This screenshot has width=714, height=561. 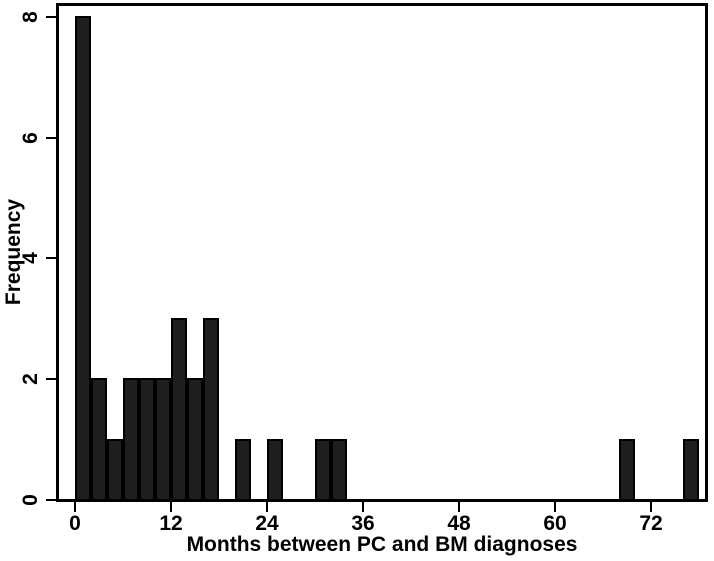 I want to click on histogram-bar-14to16mo, so click(x=195, y=438).